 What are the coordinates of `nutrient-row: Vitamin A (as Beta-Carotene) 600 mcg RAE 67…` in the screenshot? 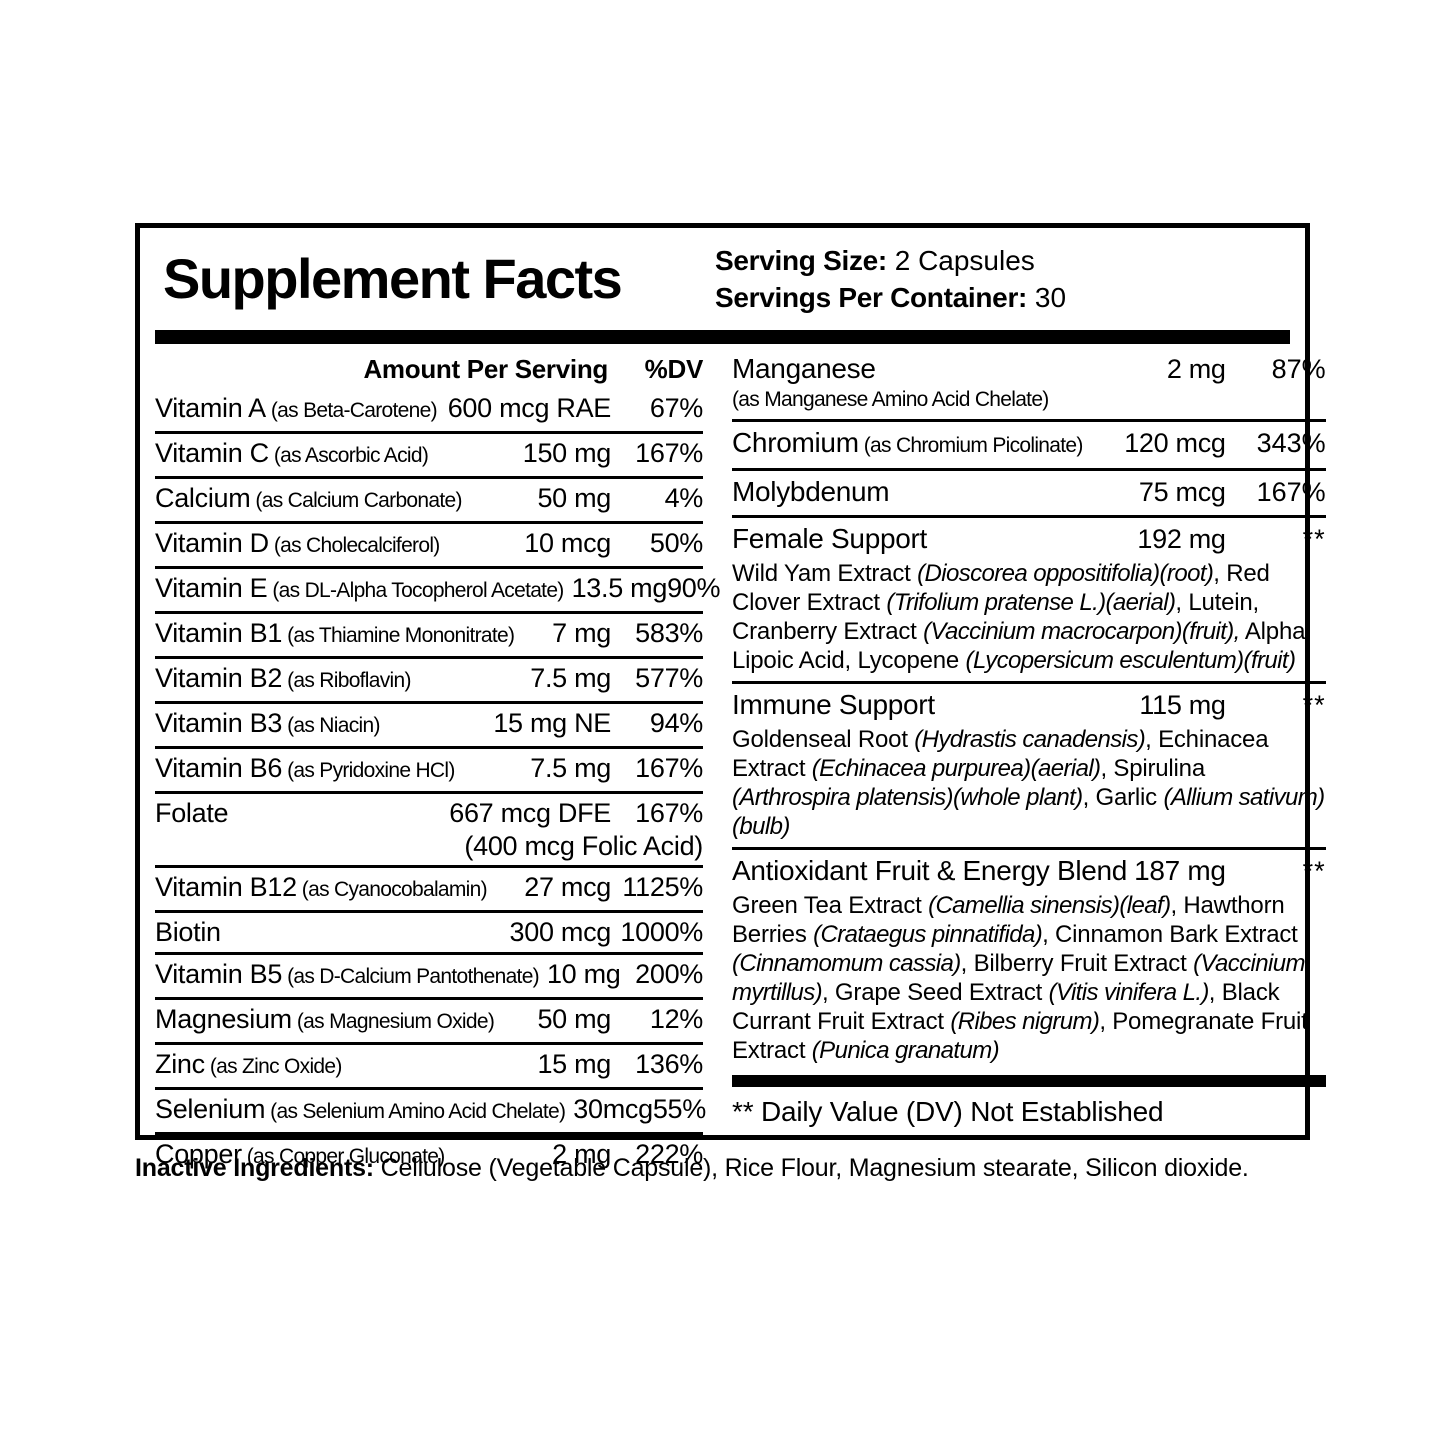 It's located at (429, 411).